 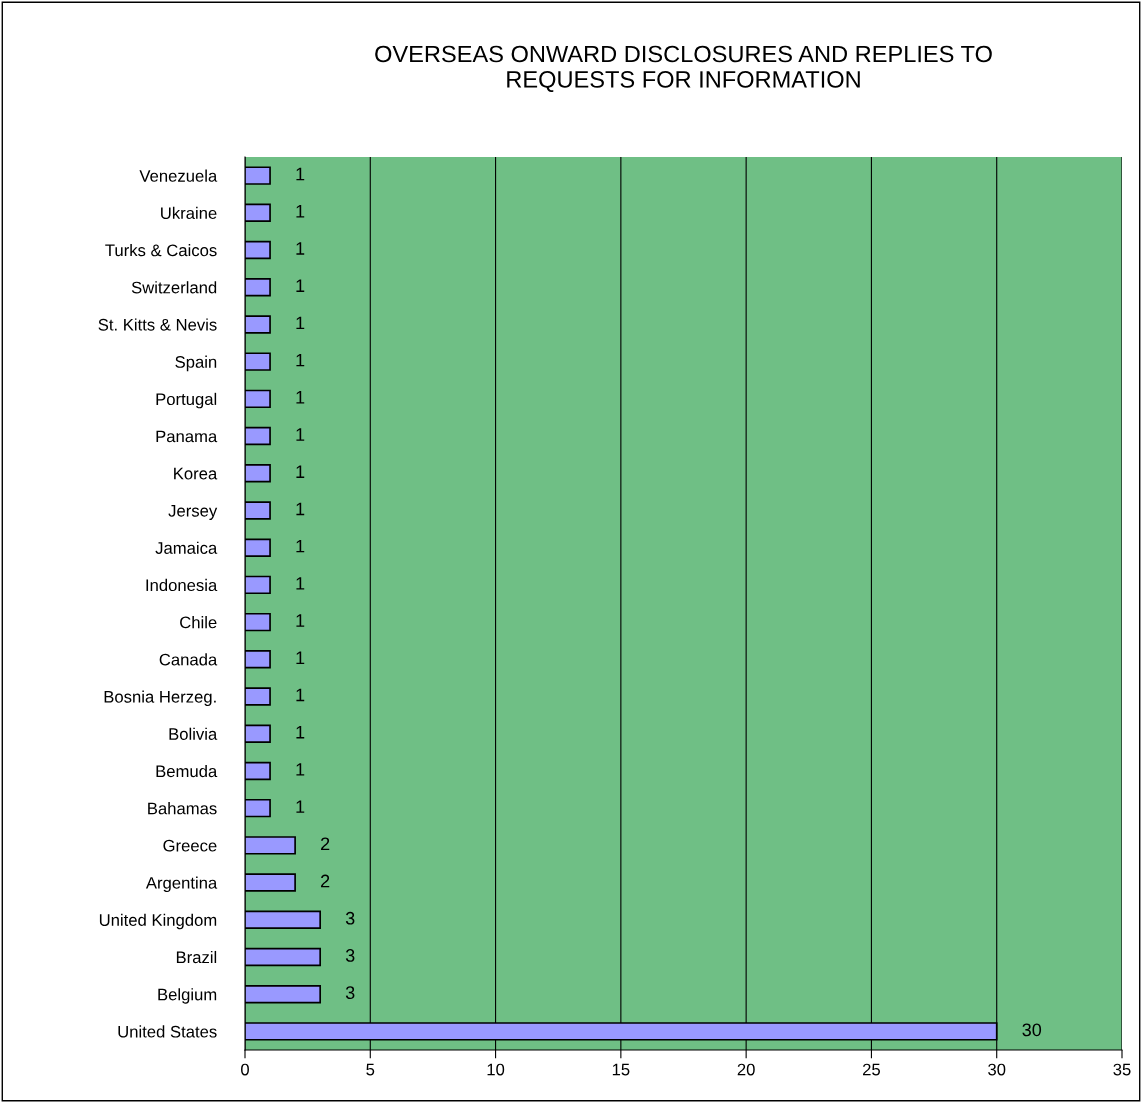 I want to click on y-tick-label: Jersey, so click(x=193, y=512).